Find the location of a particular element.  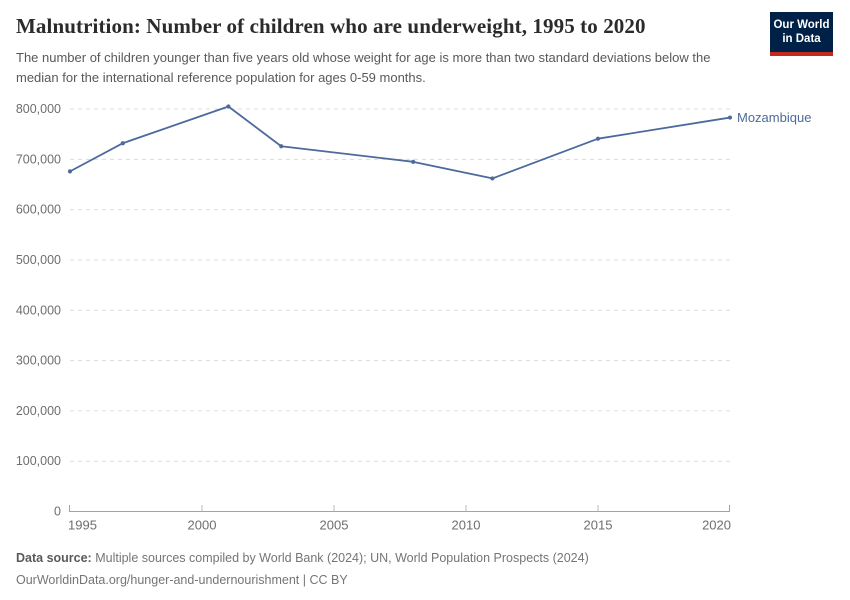

x-axis-tick-label: 2015 is located at coordinates (598, 525).